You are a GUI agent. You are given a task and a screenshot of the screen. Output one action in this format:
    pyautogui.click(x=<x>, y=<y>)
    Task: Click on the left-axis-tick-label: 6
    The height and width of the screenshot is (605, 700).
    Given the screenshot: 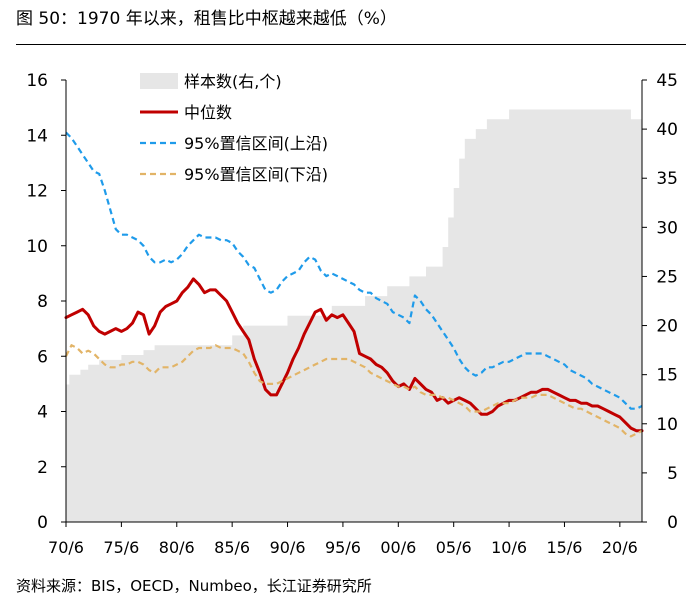 What is the action you would take?
    pyautogui.click(x=42, y=357)
    